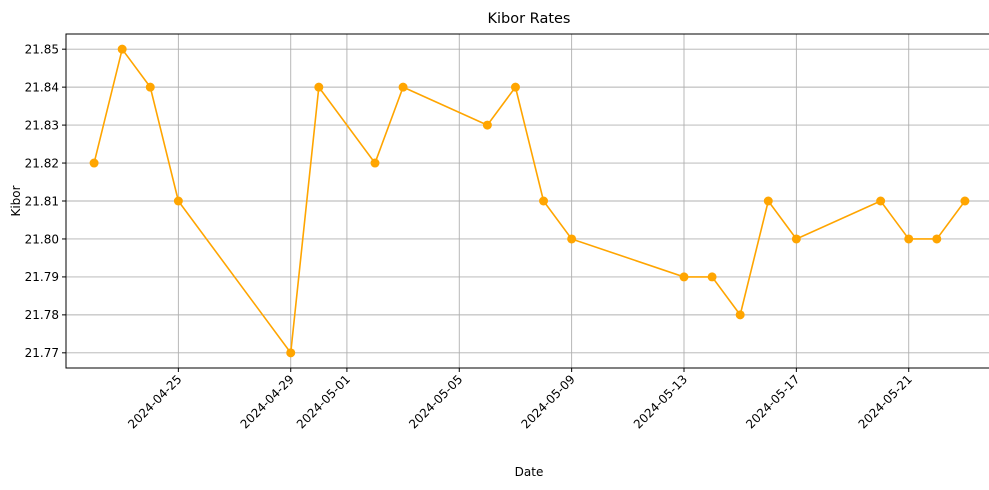  Describe the element at coordinates (885, 401) in the screenshot. I see `x-tick-label: 2024-05-21` at that location.